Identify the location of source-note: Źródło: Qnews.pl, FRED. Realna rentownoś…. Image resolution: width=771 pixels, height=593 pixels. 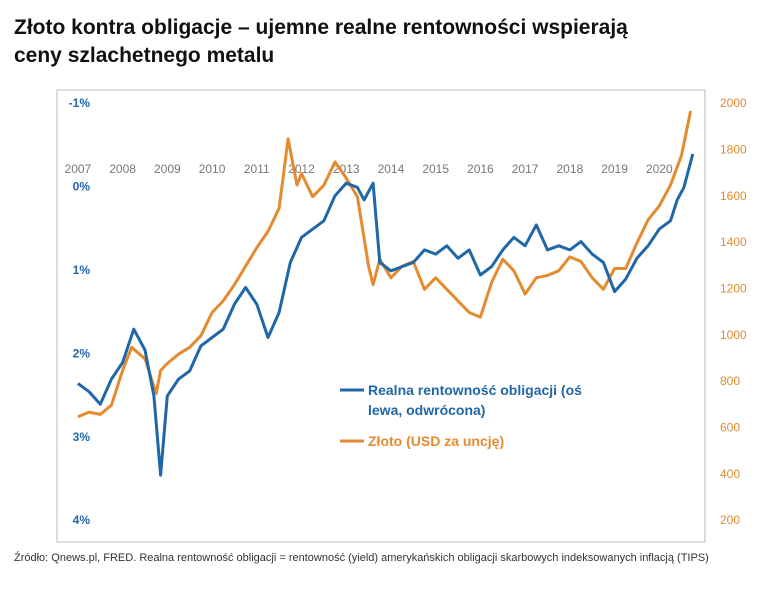
(361, 558).